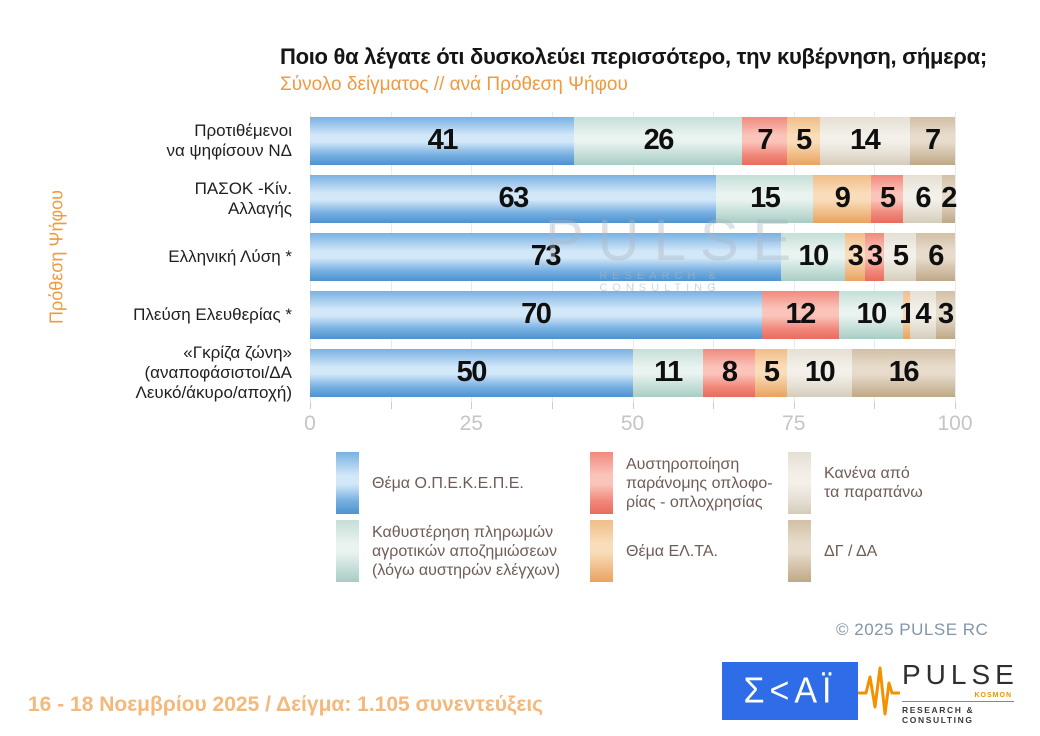 This screenshot has height=736, width=1040. I want to click on legend-item-dkda: ΔΓ / ΔΑ, so click(832, 551).